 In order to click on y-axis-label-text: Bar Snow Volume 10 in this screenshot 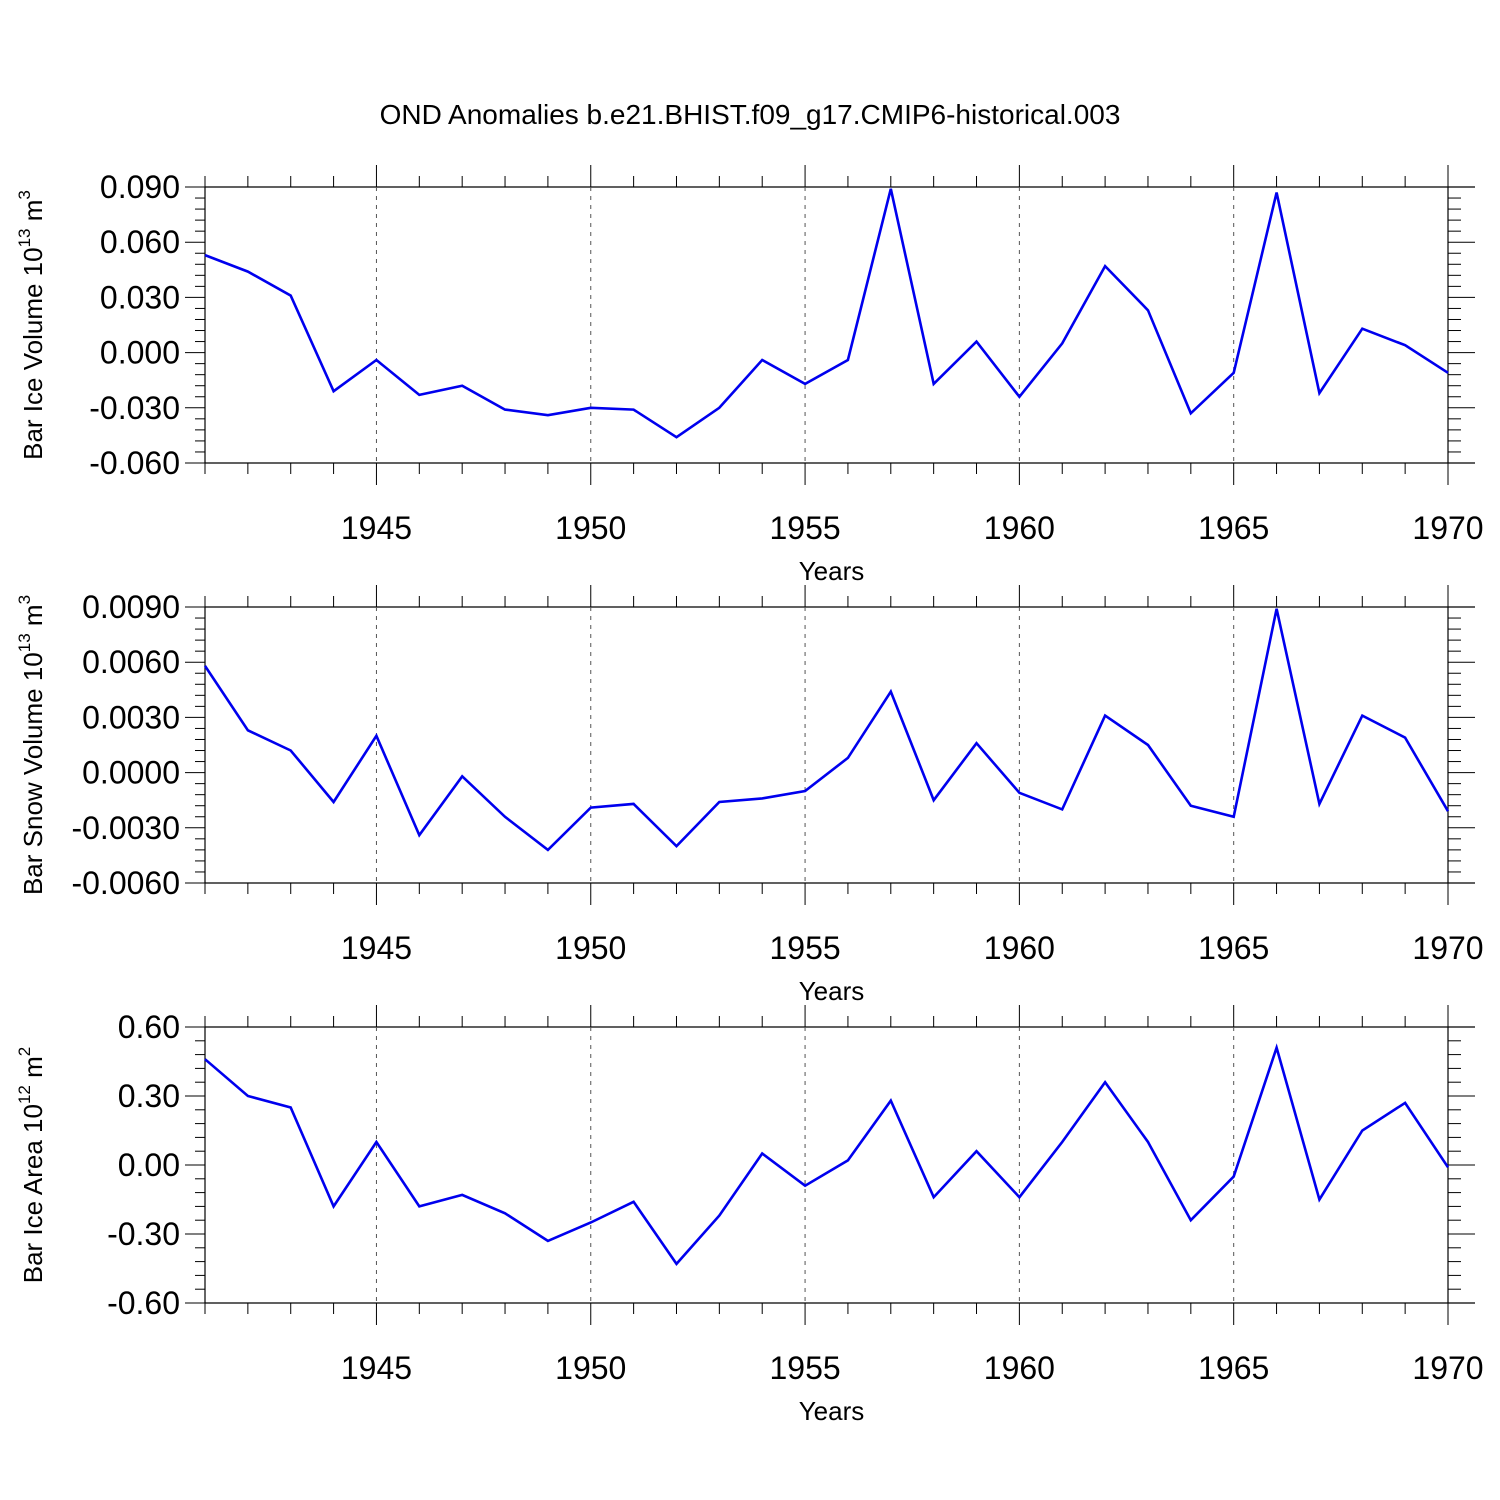, I will do `click(33, 773)`.